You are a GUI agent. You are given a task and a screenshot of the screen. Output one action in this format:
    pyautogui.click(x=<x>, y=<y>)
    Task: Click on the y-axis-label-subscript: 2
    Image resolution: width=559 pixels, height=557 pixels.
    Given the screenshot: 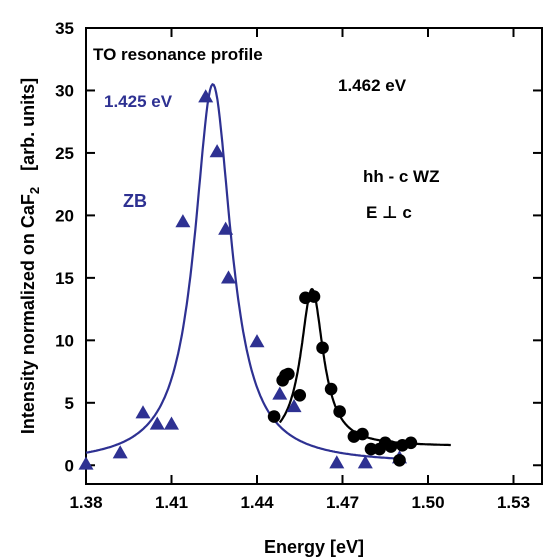 What is the action you would take?
    pyautogui.click(x=34, y=190)
    